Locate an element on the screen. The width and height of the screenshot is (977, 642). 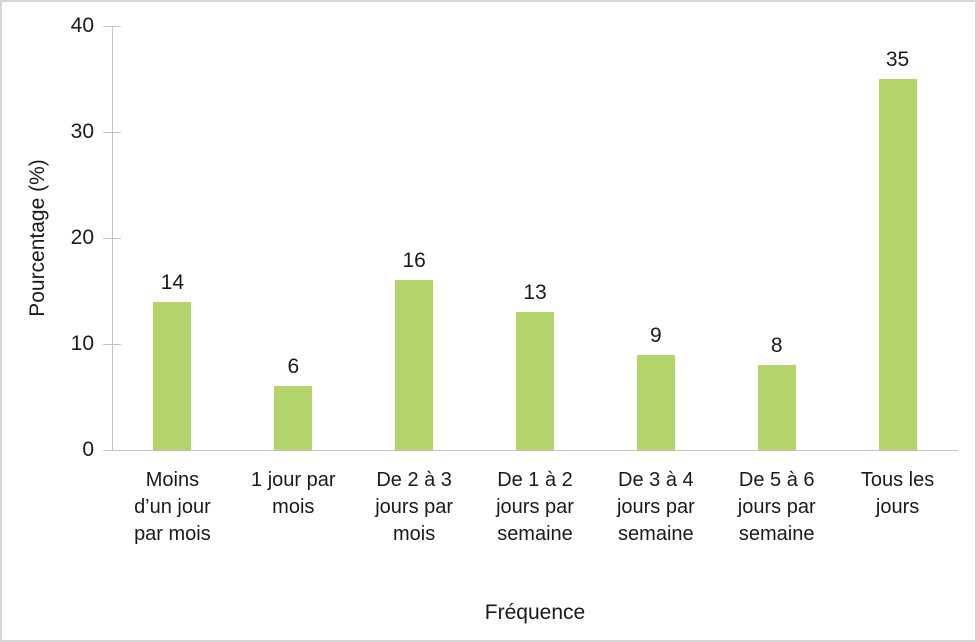
x-category-label-line: jours is located at coordinates (897, 507).